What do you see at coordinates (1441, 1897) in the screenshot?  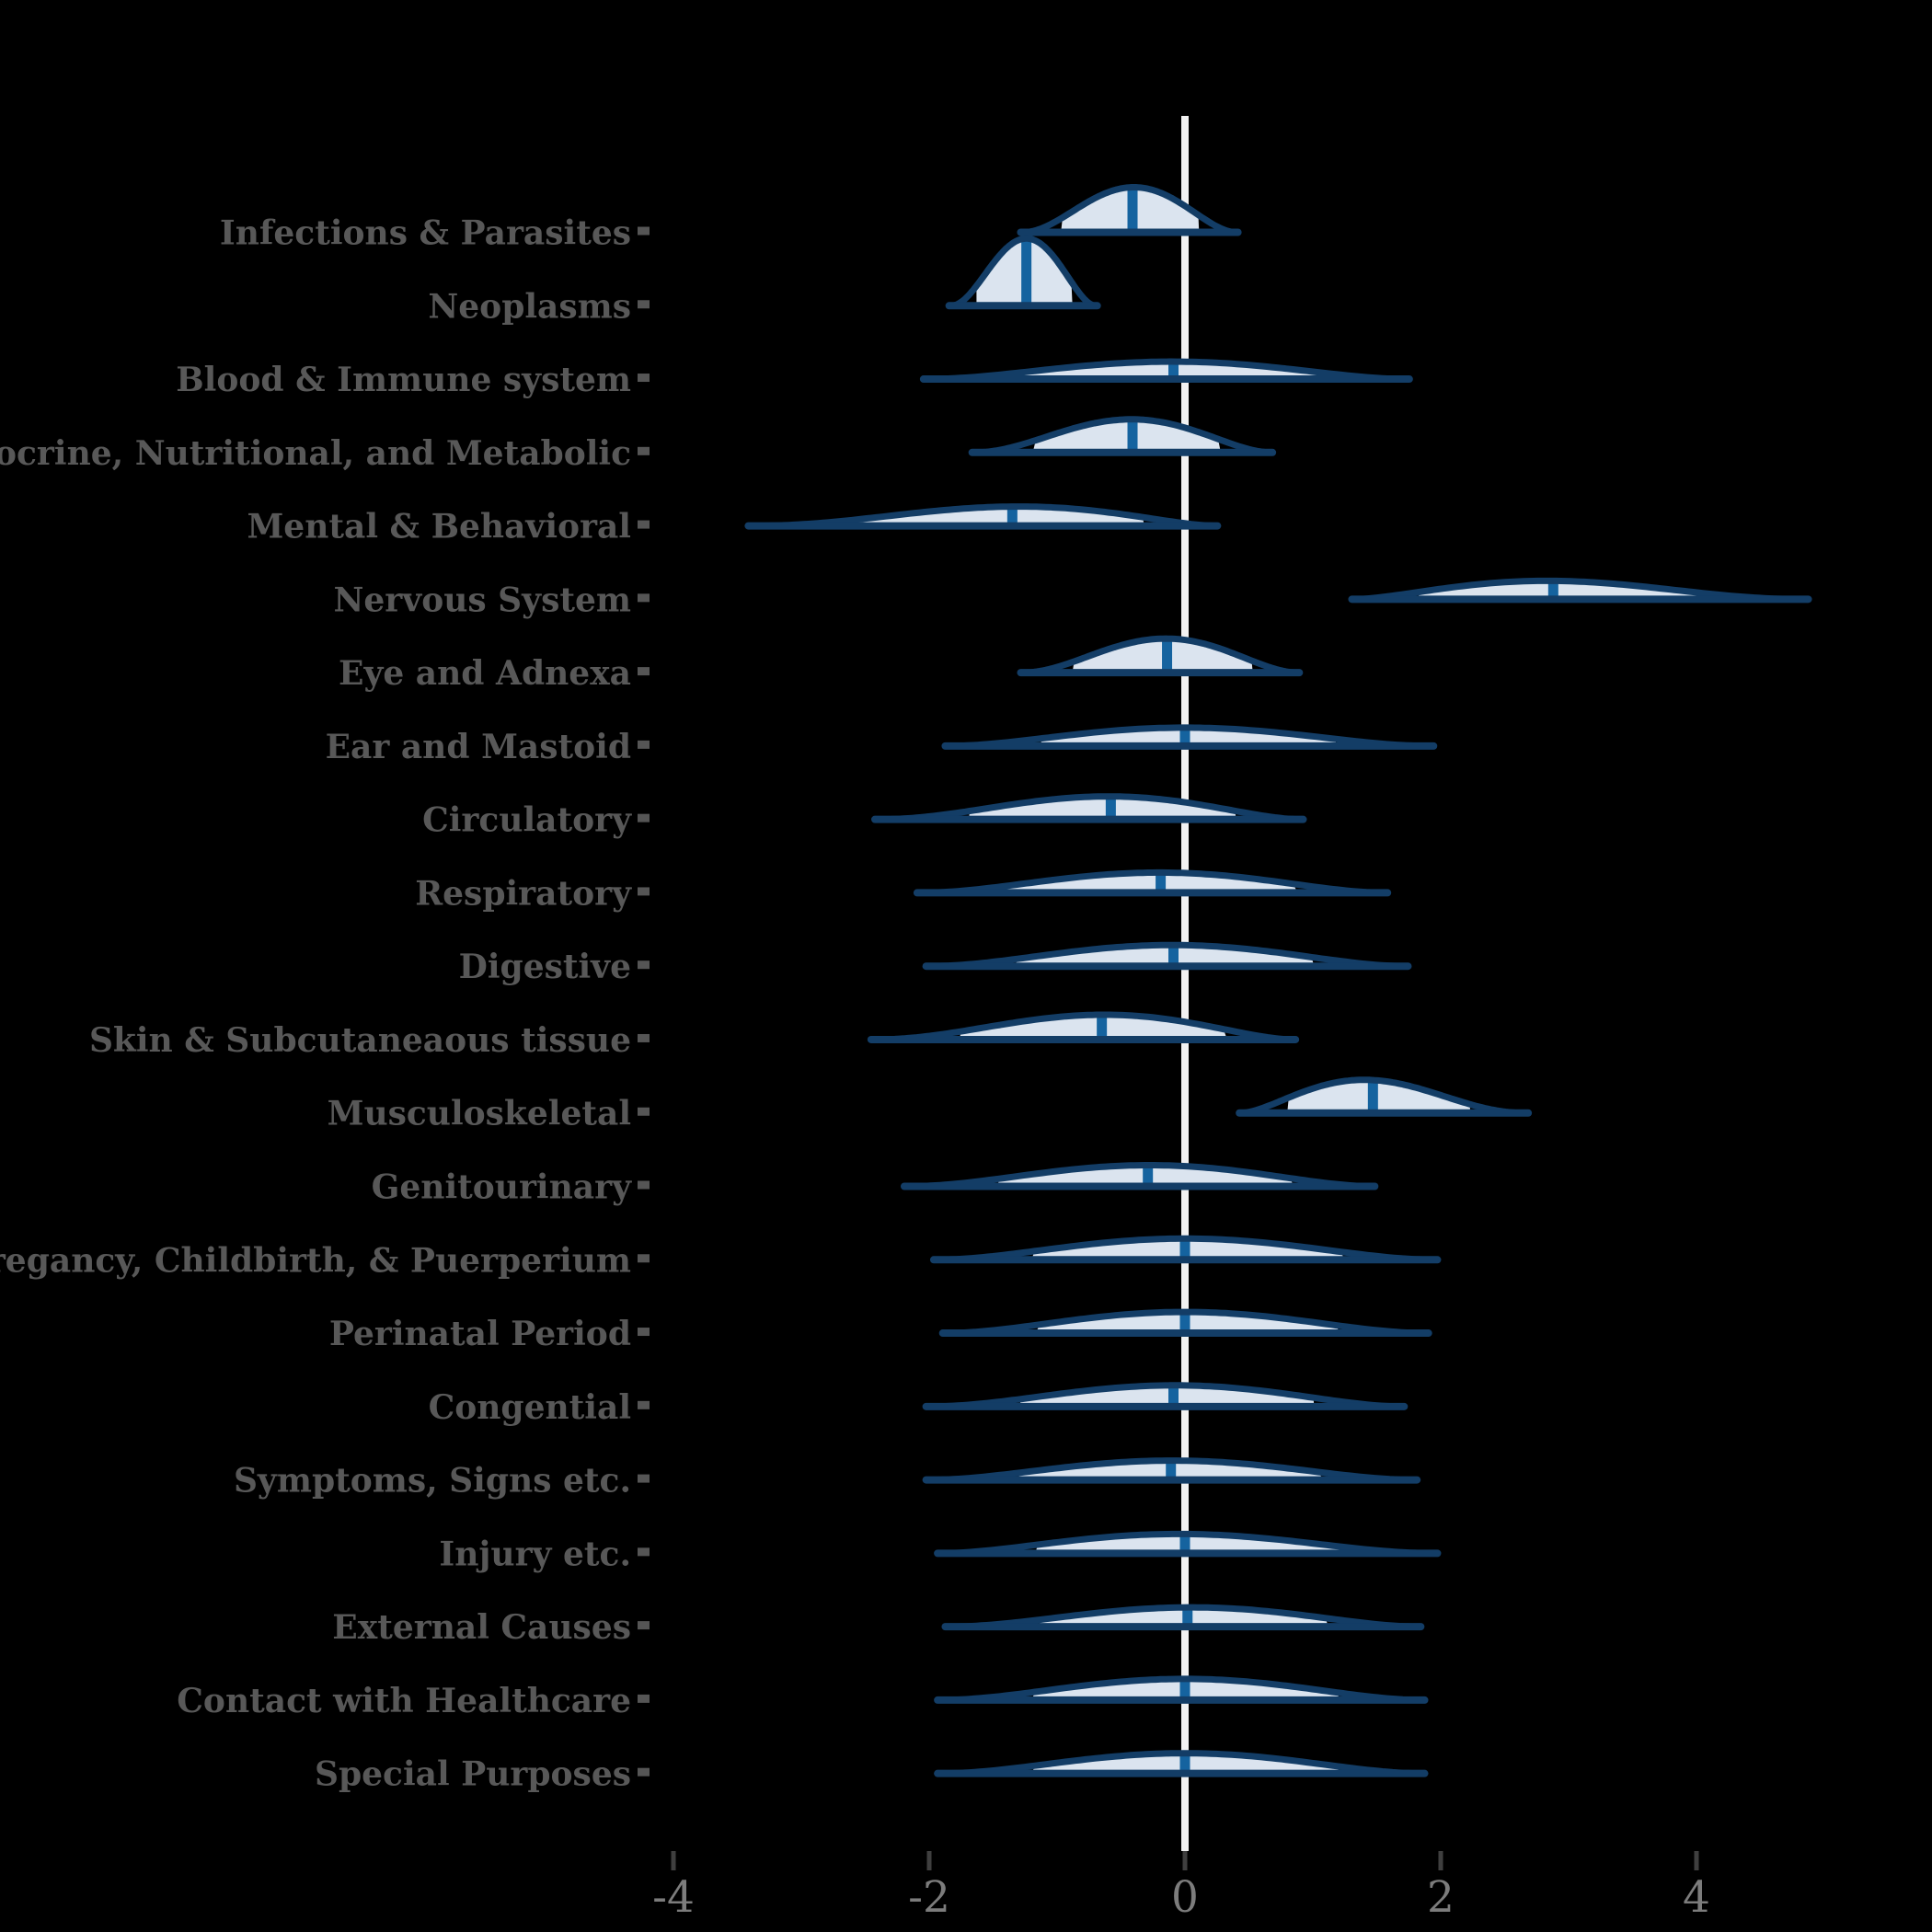 I see `x-axis-tick-label: 2` at bounding box center [1441, 1897].